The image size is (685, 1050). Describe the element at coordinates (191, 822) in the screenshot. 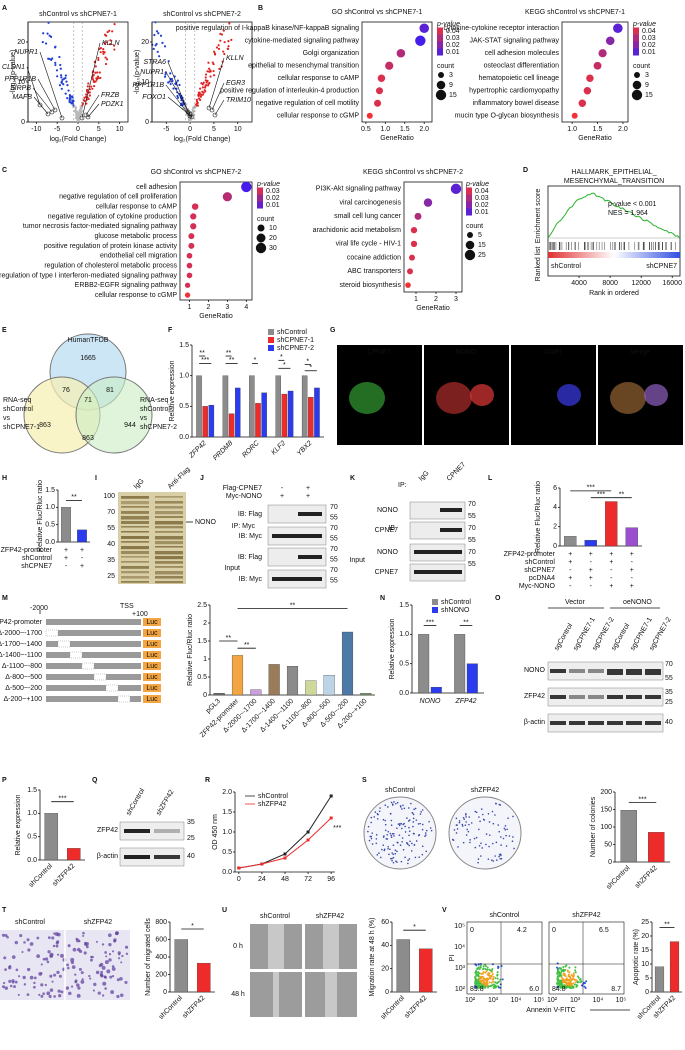

I see `marker-label: 35` at that location.